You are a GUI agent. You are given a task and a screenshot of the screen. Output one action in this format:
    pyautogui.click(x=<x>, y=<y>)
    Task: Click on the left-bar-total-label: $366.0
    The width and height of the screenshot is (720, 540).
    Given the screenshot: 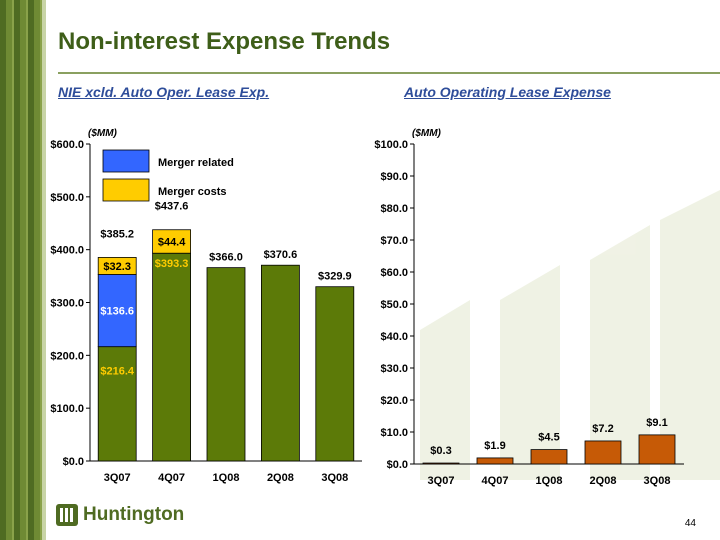 What is the action you would take?
    pyautogui.click(x=226, y=258)
    